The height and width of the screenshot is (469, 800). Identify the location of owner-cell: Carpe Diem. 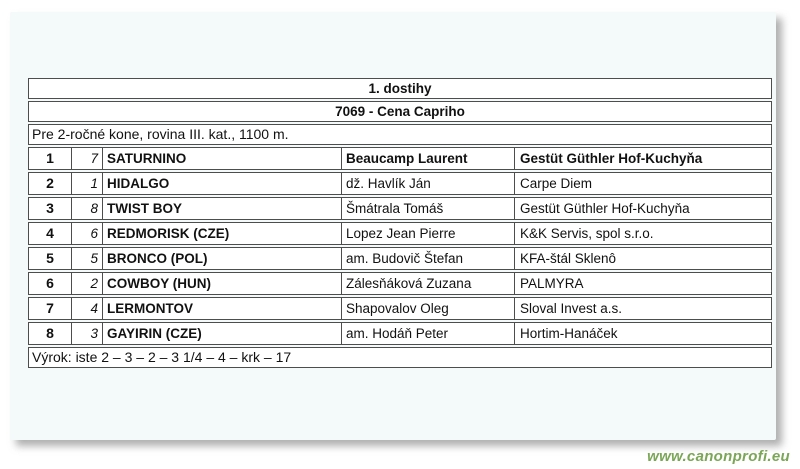
(556, 183).